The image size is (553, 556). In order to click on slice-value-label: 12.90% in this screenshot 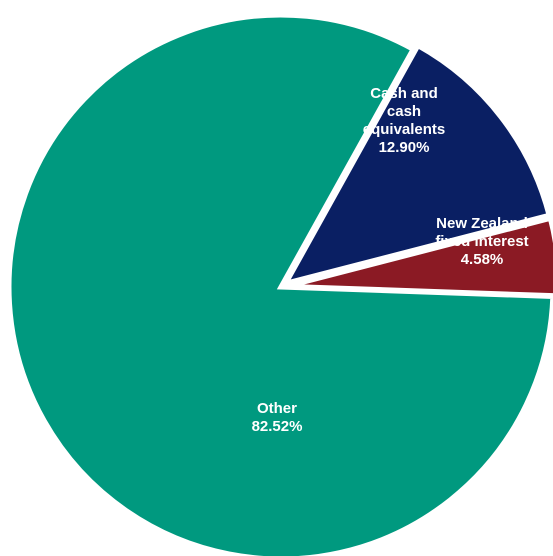, I will do `click(404, 147)`.